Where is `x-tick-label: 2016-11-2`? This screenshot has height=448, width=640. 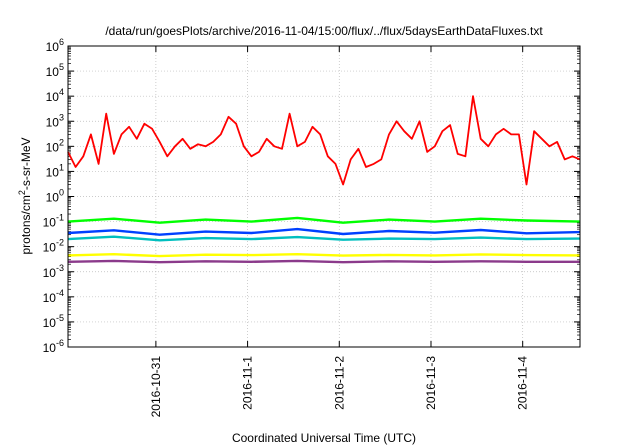
x-tick-label: 2016-11-2 is located at coordinates (339, 383).